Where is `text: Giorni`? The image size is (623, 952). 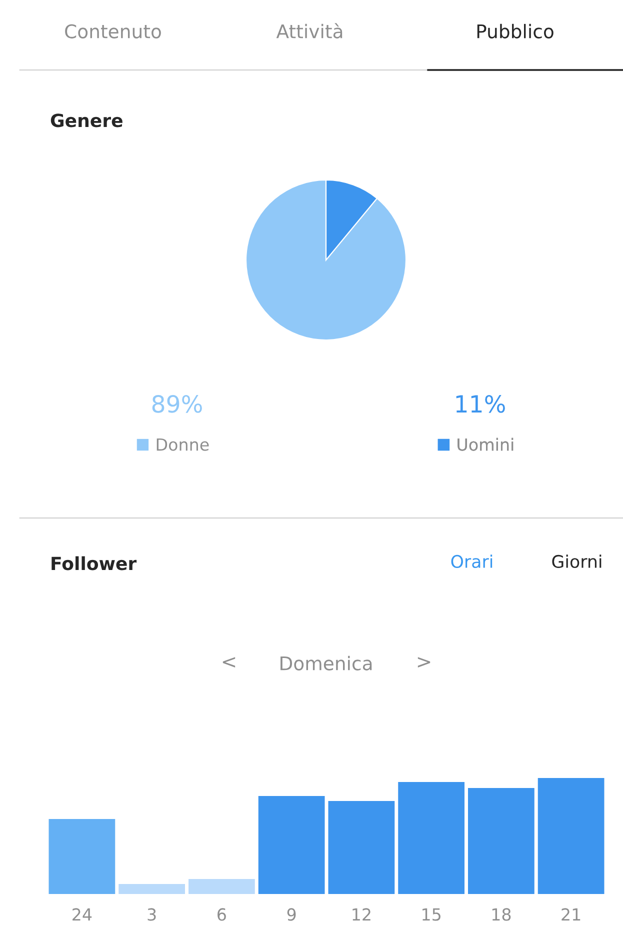 text: Giorni is located at coordinates (577, 561).